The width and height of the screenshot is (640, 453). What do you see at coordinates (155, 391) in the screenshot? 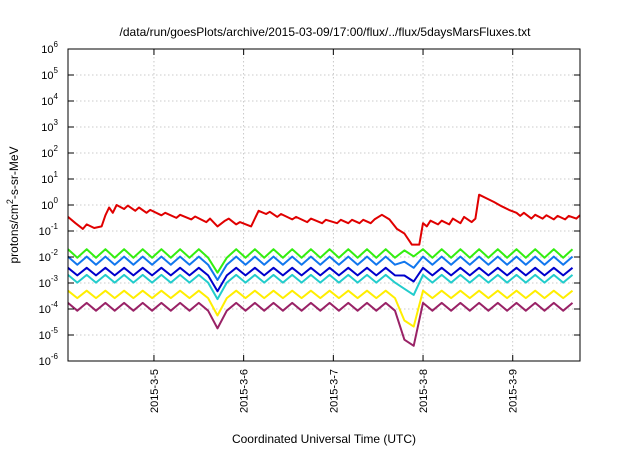
I see `x-tick-label: 2015-3-5` at bounding box center [155, 391].